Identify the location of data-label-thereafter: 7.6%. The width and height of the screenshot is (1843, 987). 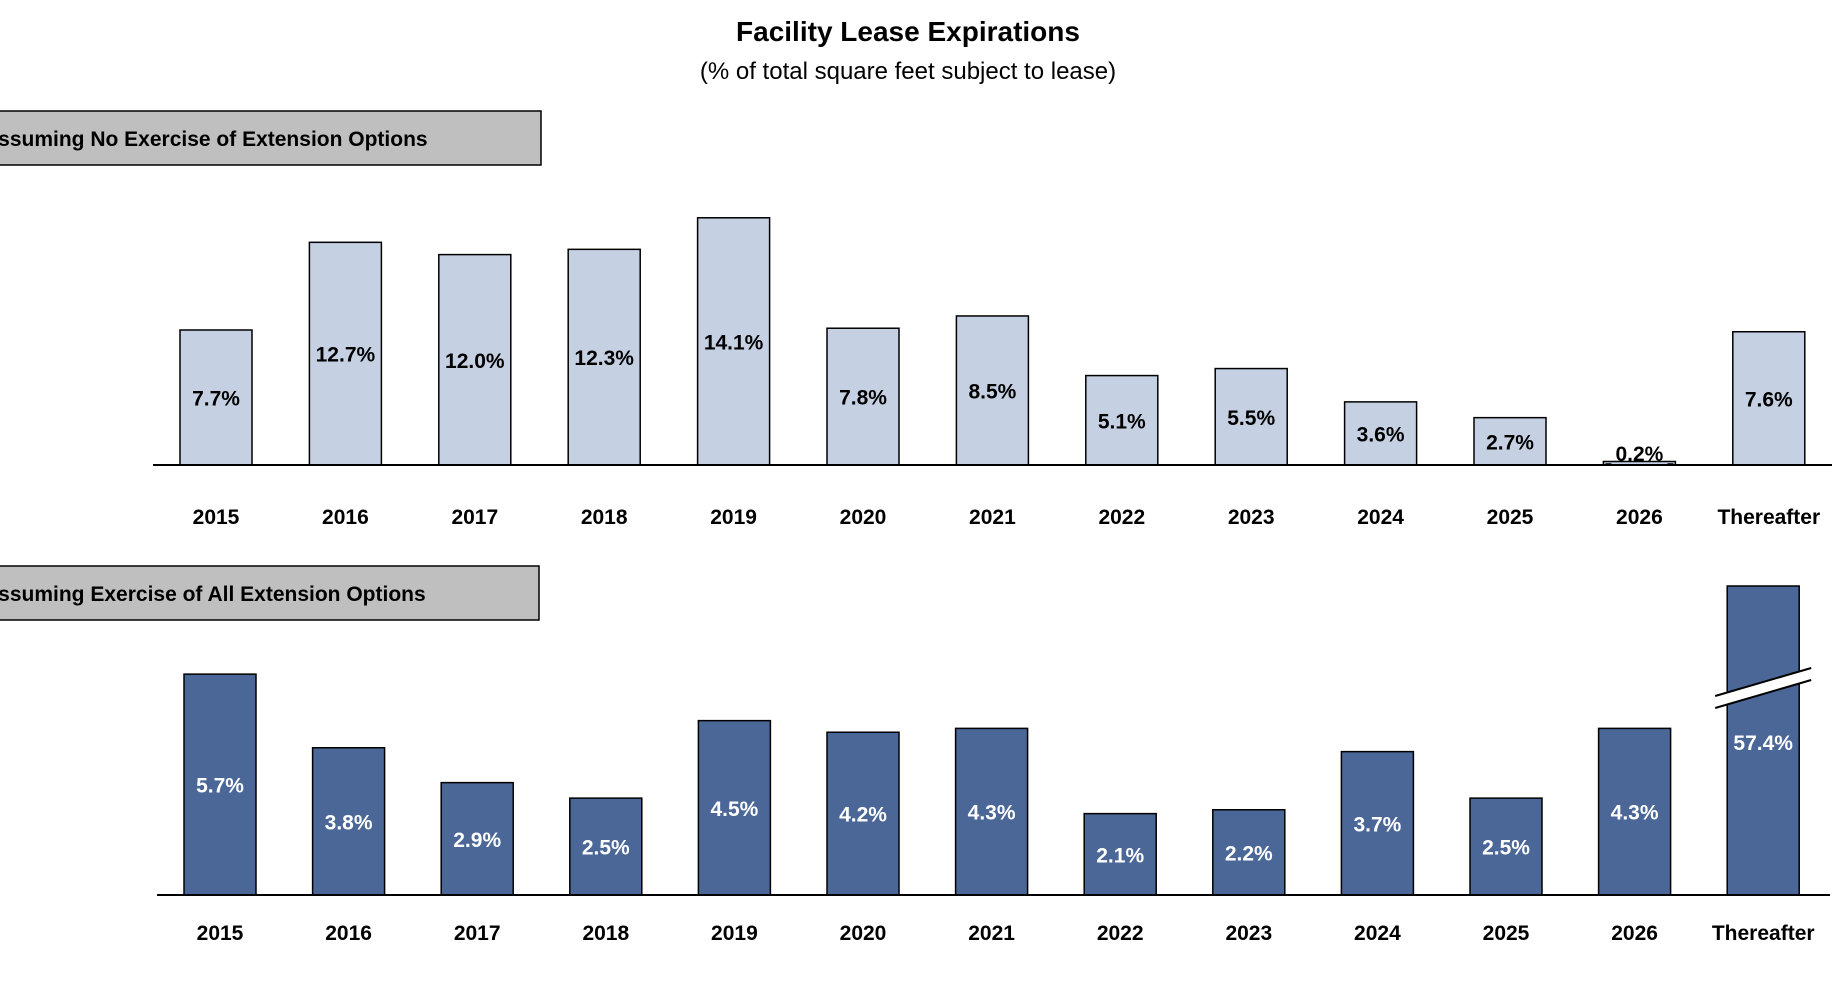
(1769, 399).